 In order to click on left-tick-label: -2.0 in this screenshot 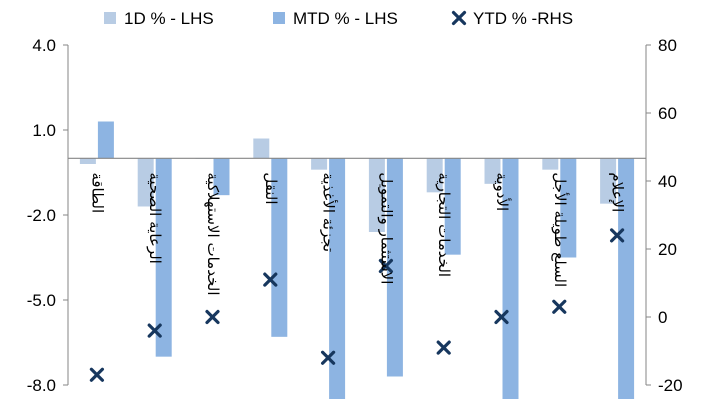, I will do `click(41, 215)`.